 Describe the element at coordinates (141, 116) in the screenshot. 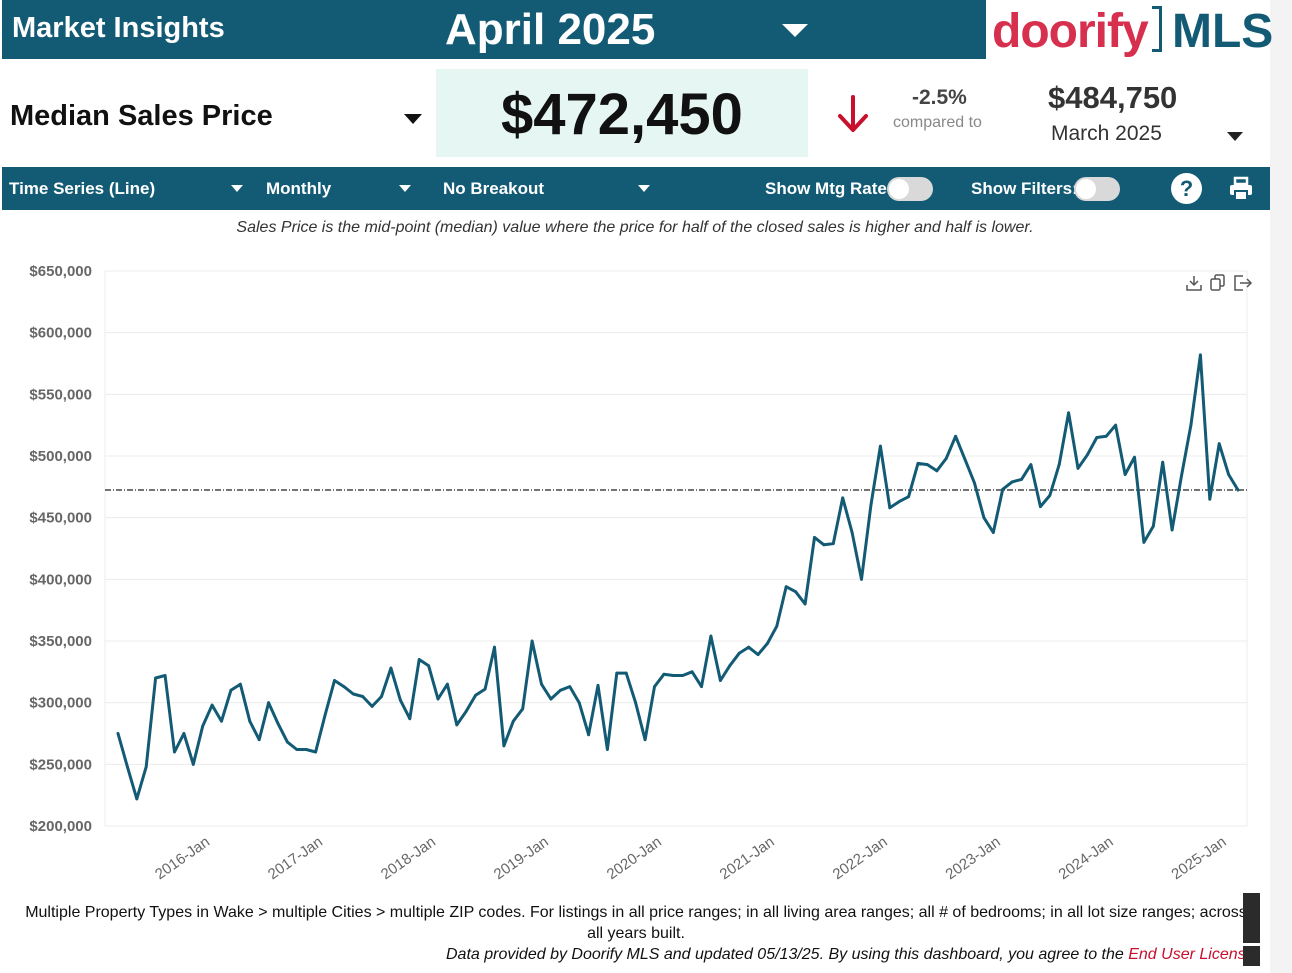

I see `metric-selector: Median Sales Price` at that location.